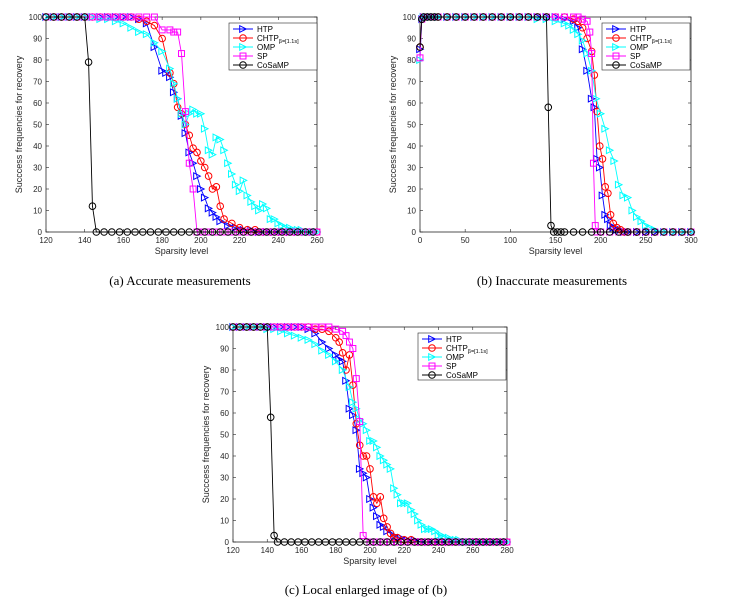 The width and height of the screenshot is (730, 605). What do you see at coordinates (439, 550) in the screenshot?
I see `x-tick-label: 240` at bounding box center [439, 550].